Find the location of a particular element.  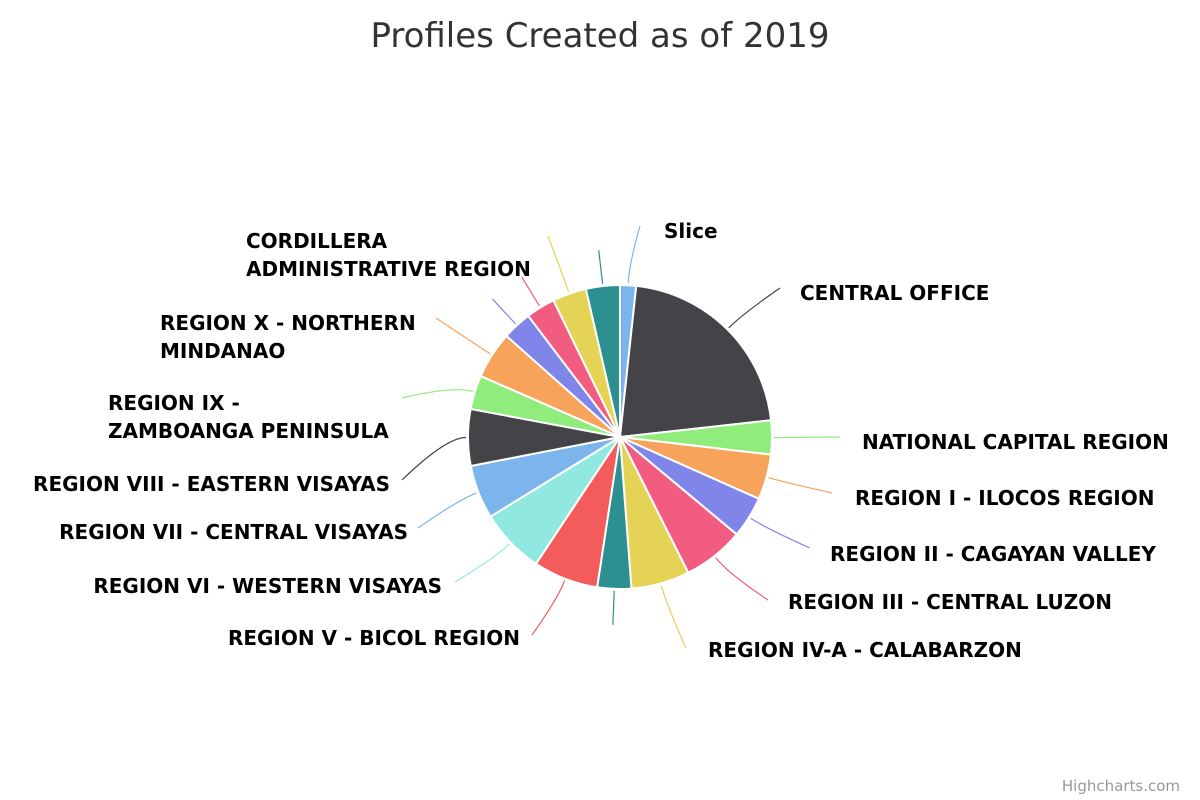

slice-label: CORDILLERA ADMINISTRATIVE REGION is located at coordinates (388, 255).